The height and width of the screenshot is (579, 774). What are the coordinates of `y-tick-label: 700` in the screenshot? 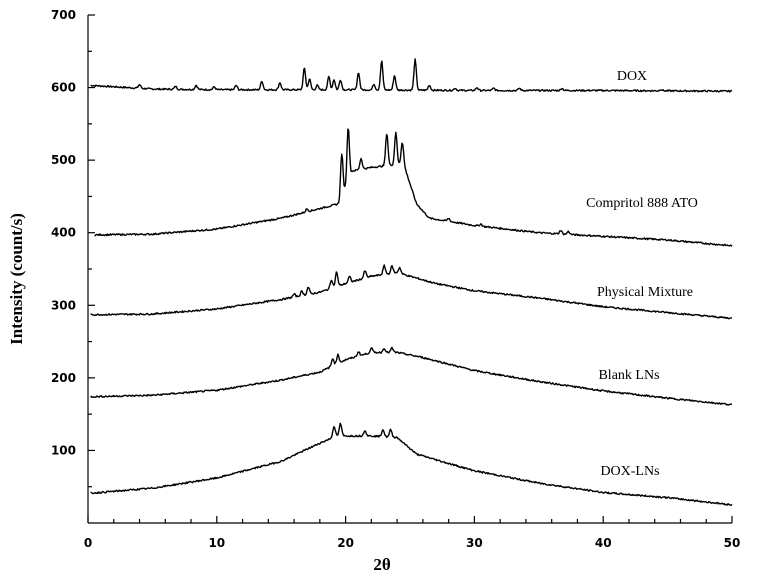 It's located at (63, 15).